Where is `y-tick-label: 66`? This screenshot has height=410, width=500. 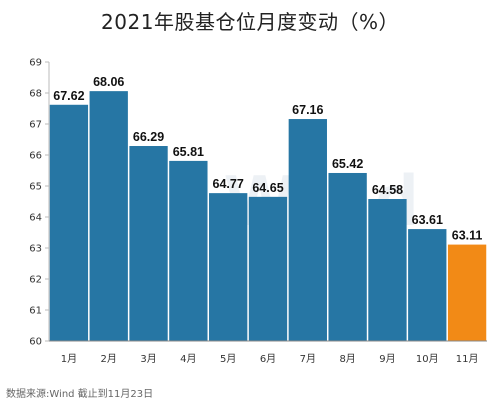
y-tick-label: 66 is located at coordinates (35, 156).